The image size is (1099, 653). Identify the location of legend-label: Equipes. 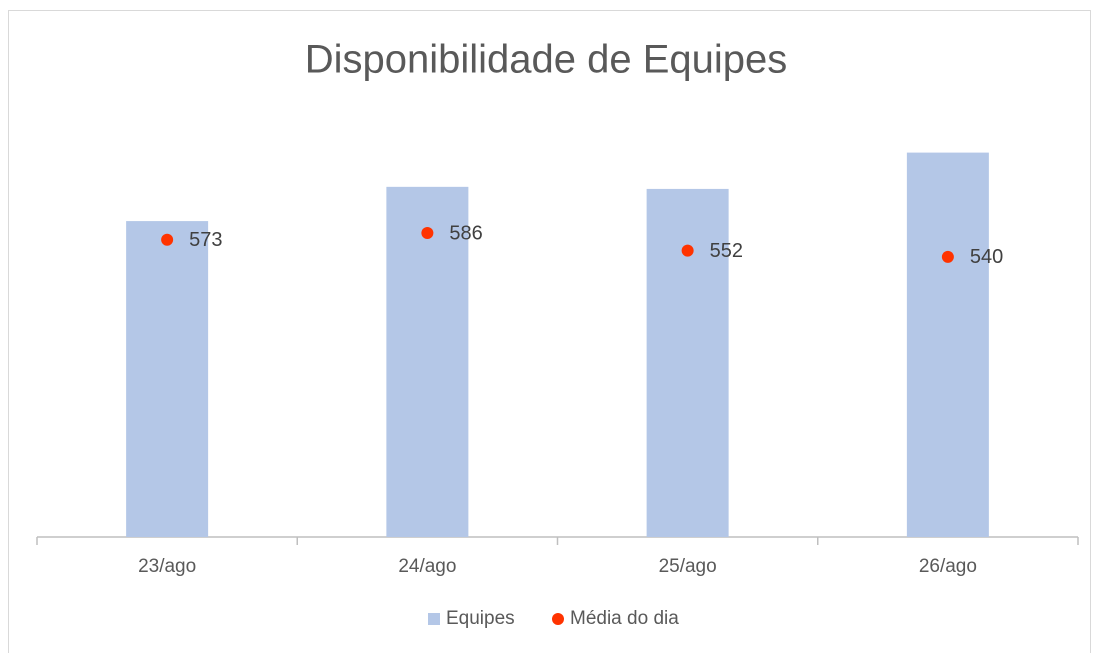
(480, 618).